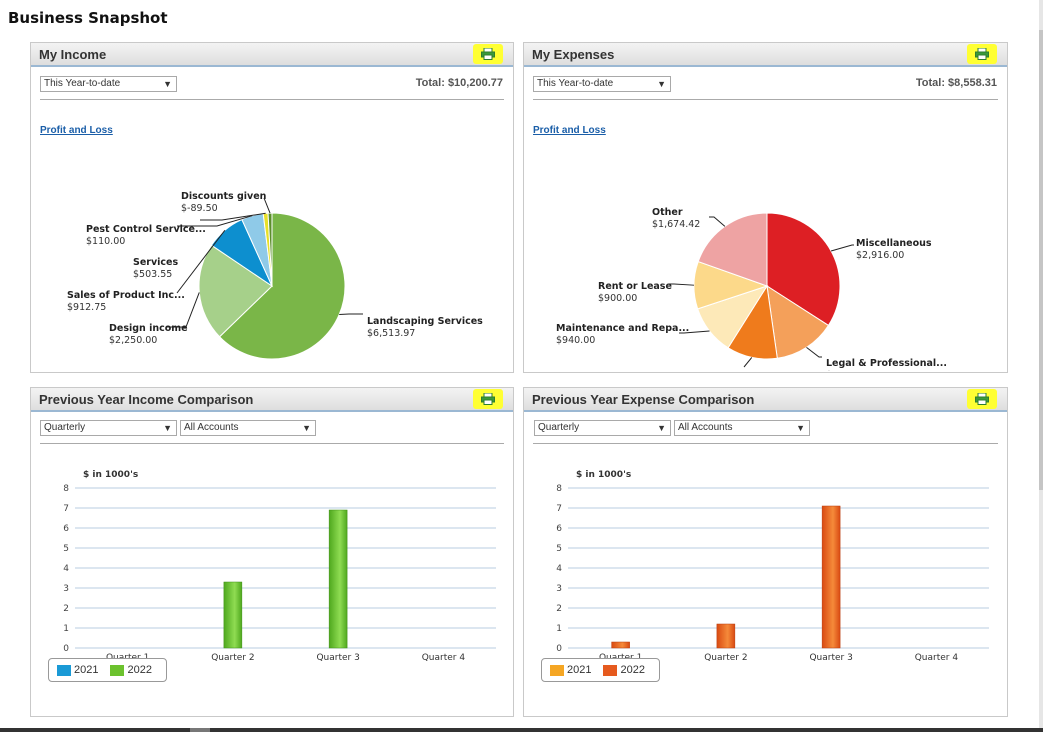  I want to click on income-comparison-period-value: Quarterly, so click(65, 427).